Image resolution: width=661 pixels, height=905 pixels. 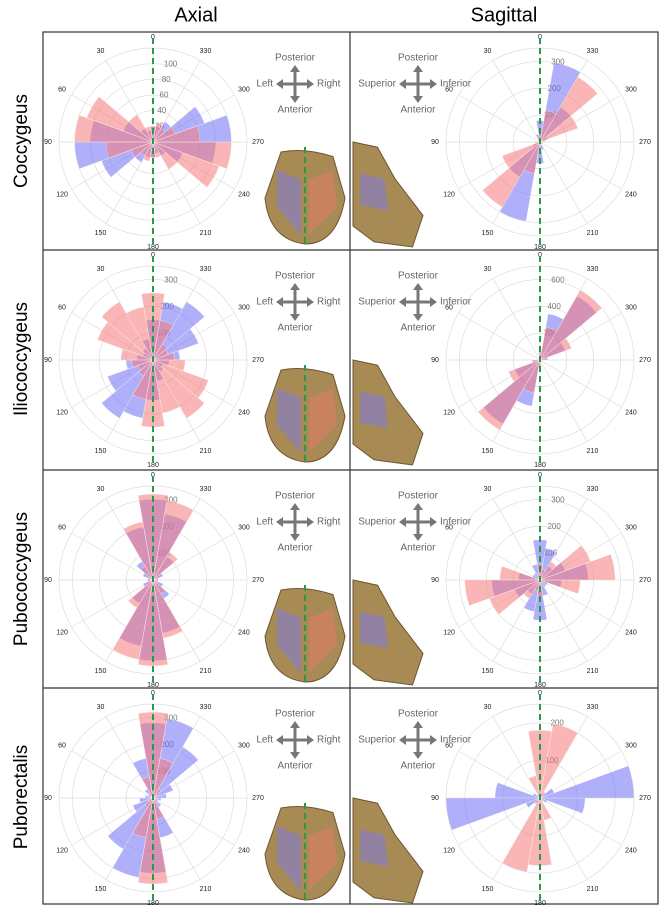 I want to click on compass-label: Superior, so click(x=377, y=84).